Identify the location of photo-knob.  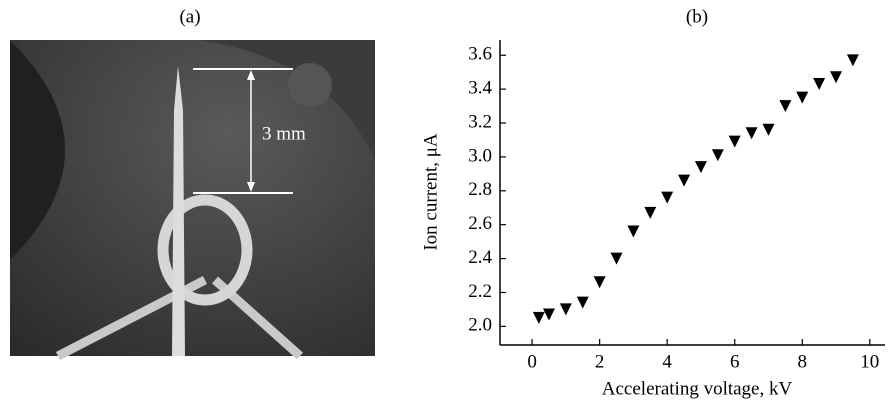
(310, 85).